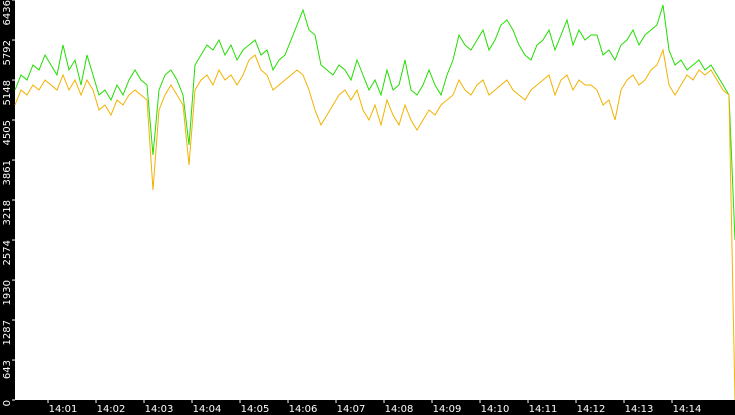  I want to click on y-tick-label: 3861, so click(7, 172).